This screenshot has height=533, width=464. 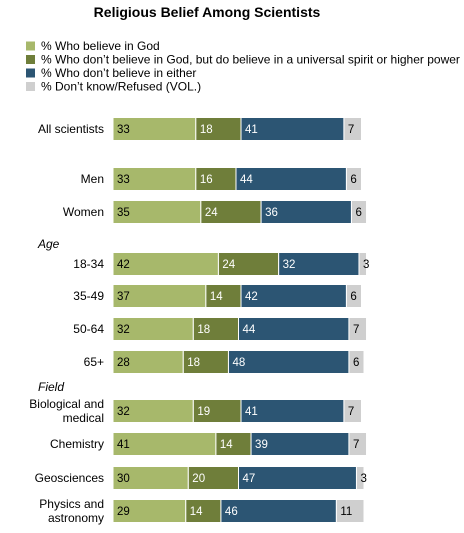 What do you see at coordinates (69, 478) in the screenshot?
I see `category-label: Geosciences` at bounding box center [69, 478].